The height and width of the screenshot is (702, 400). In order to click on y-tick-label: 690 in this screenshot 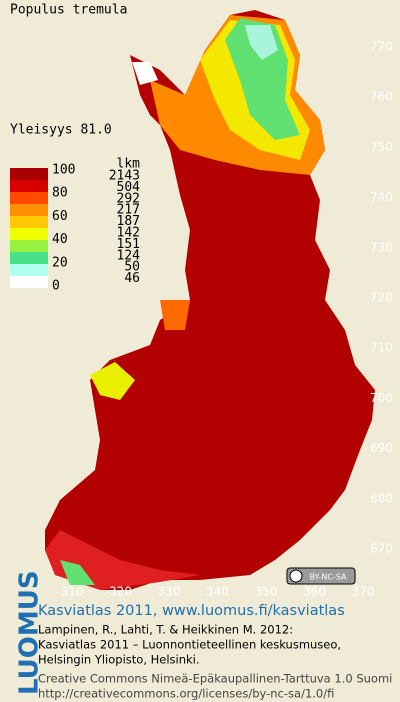, I will do `click(381, 448)`.